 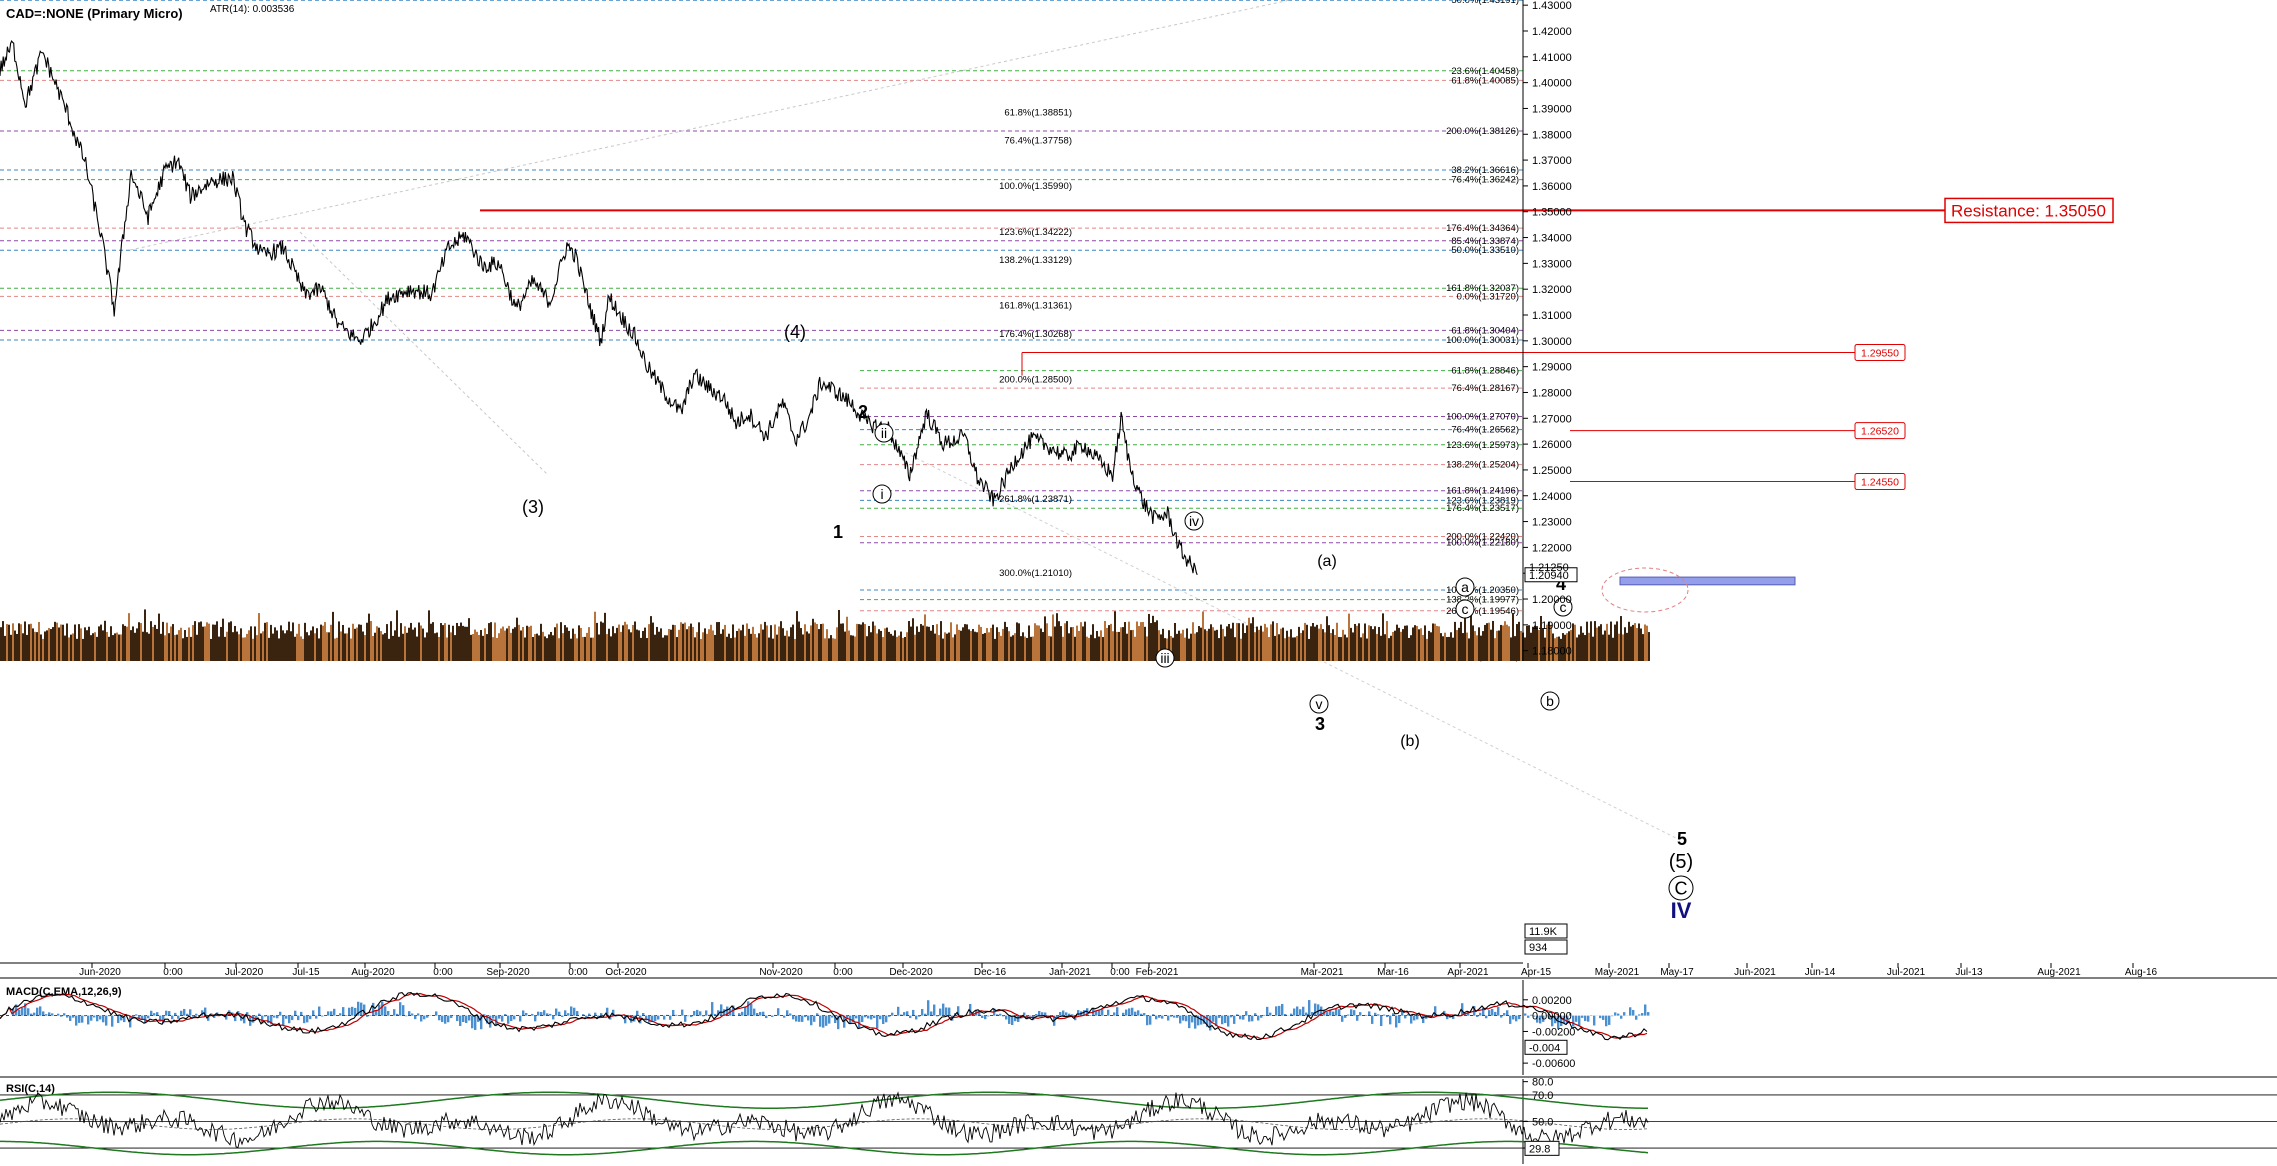 I want to click on volume-tag-2-label: 934, so click(x=1538, y=948).